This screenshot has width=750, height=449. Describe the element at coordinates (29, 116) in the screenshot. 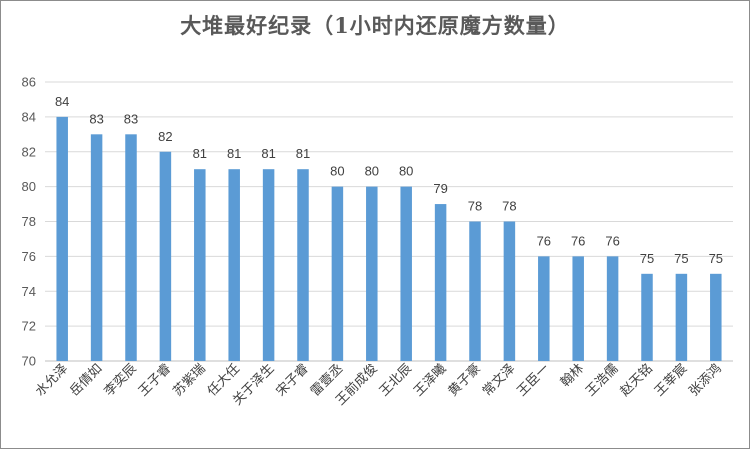

I see `y-tick-label: 84` at that location.